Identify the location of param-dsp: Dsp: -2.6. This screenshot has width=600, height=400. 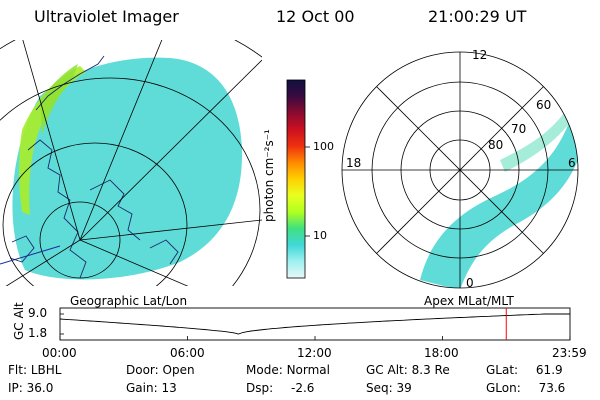
(280, 388).